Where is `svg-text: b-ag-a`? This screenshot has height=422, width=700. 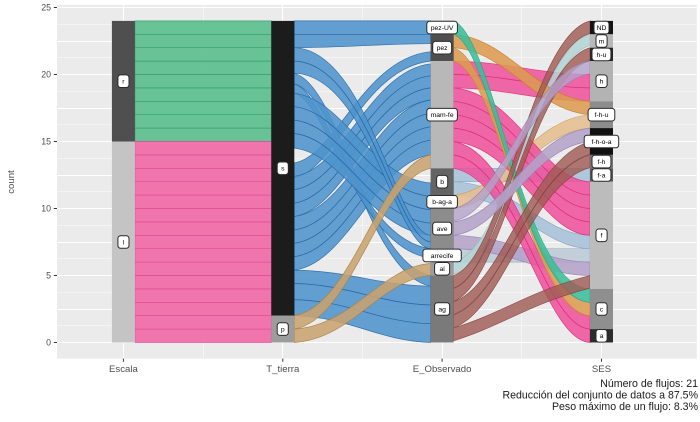 svg-text: b-ag-a is located at coordinates (442, 202).